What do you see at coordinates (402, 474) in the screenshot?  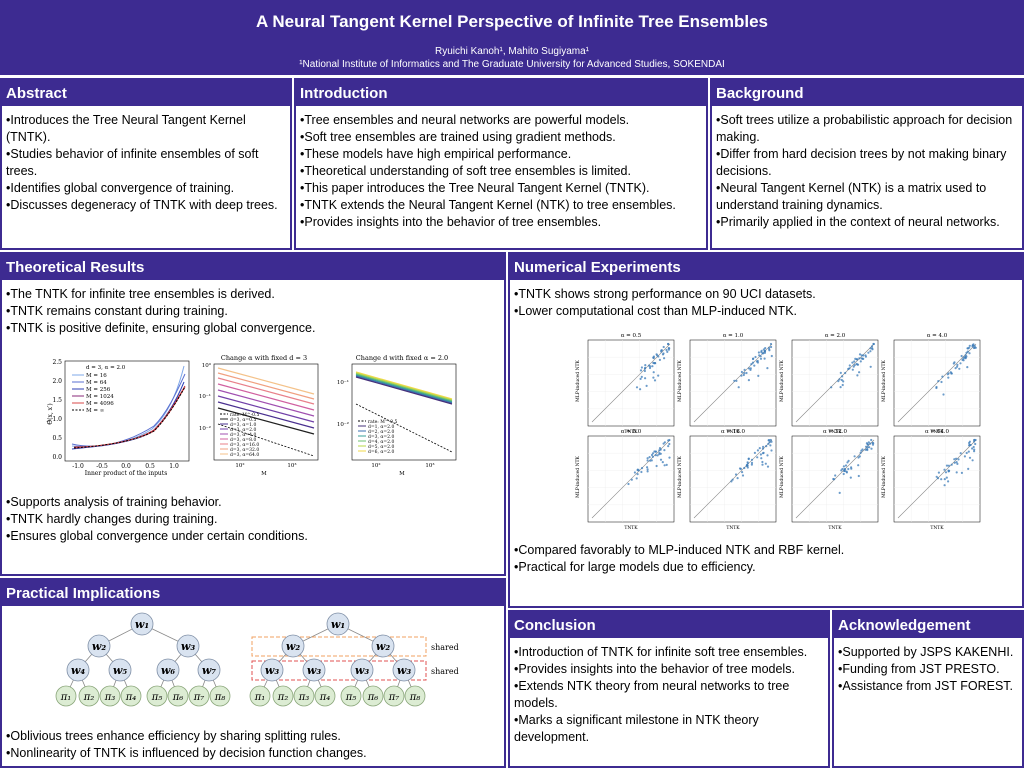 I see `fig3-xlabel: M` at bounding box center [402, 474].